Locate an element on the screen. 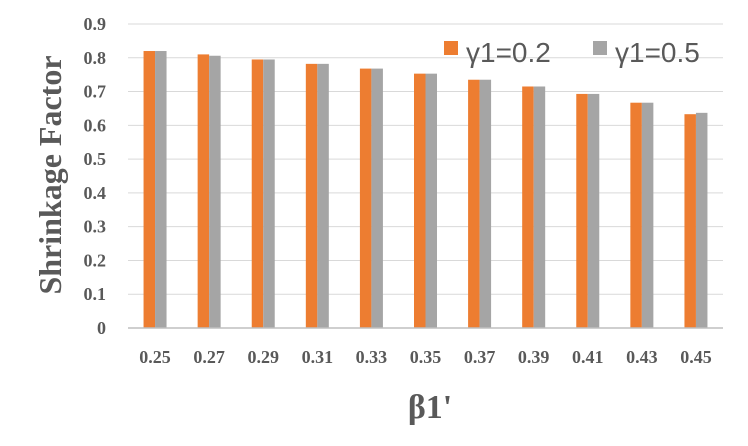 The width and height of the screenshot is (748, 446). bar-series-1-0.25 is located at coordinates (149, 190).